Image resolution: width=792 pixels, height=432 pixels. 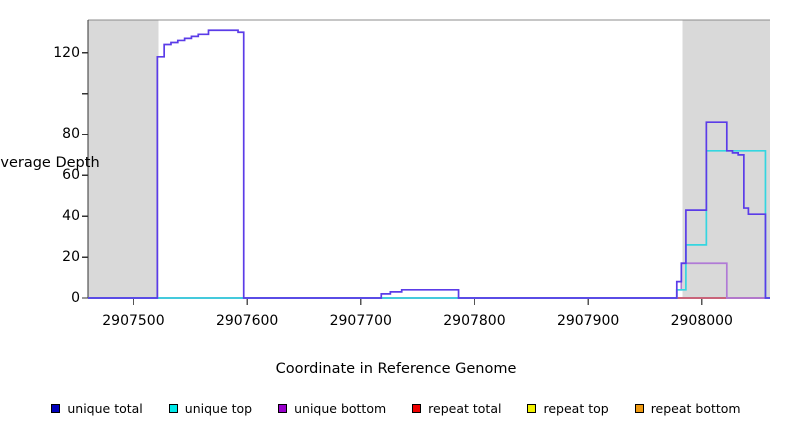 I want to click on series-unique-bottom, so click(x=429, y=280).